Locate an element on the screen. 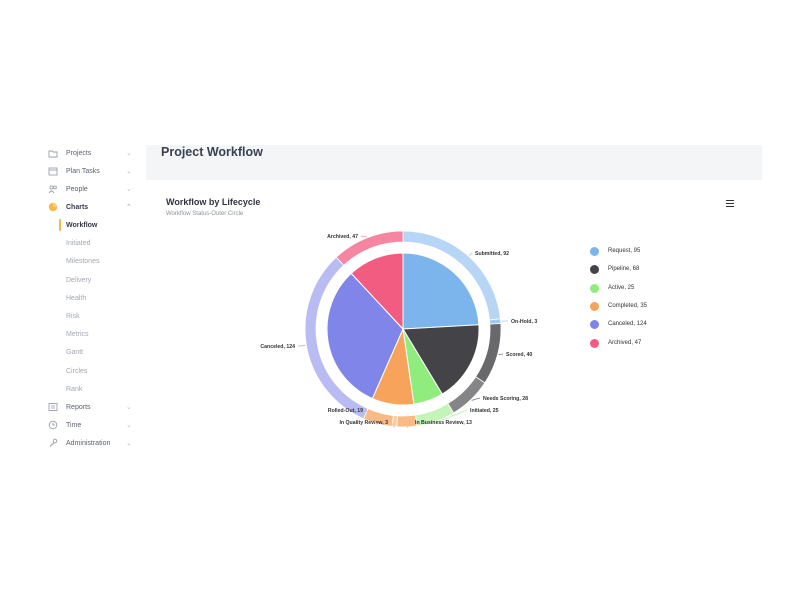 Image resolution: width=800 pixels, height=600 pixels. sidebar-item-plan-tasks: Plan Tasks ⌄ is located at coordinates (92, 171).